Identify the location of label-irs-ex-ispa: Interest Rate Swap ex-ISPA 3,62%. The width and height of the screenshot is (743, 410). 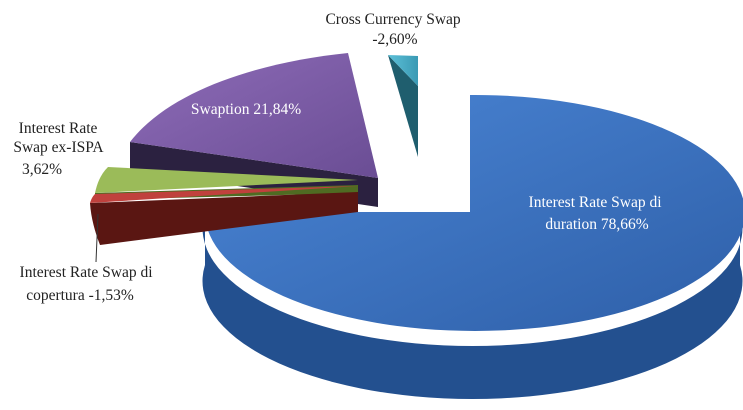
(59, 149).